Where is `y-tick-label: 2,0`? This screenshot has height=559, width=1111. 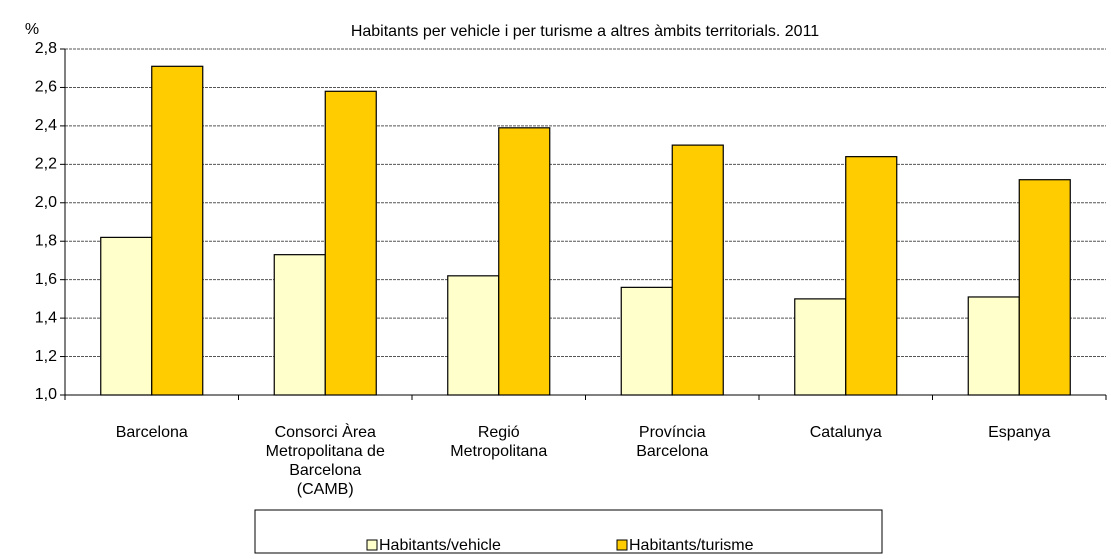
y-tick-label: 2,0 is located at coordinates (46, 202).